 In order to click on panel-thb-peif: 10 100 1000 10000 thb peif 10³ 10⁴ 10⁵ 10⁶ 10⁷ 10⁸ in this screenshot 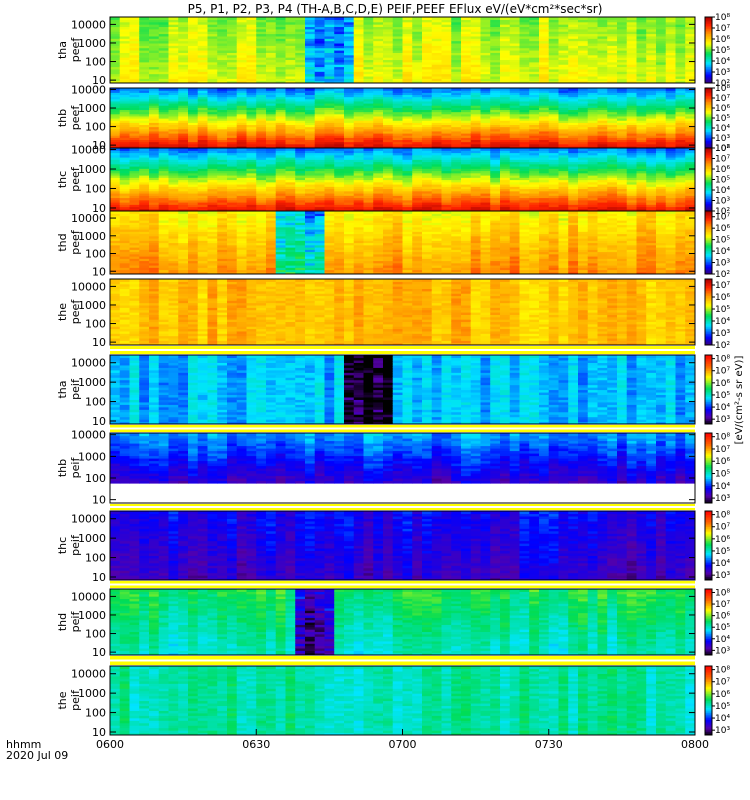, I will do `click(393, 468)`.